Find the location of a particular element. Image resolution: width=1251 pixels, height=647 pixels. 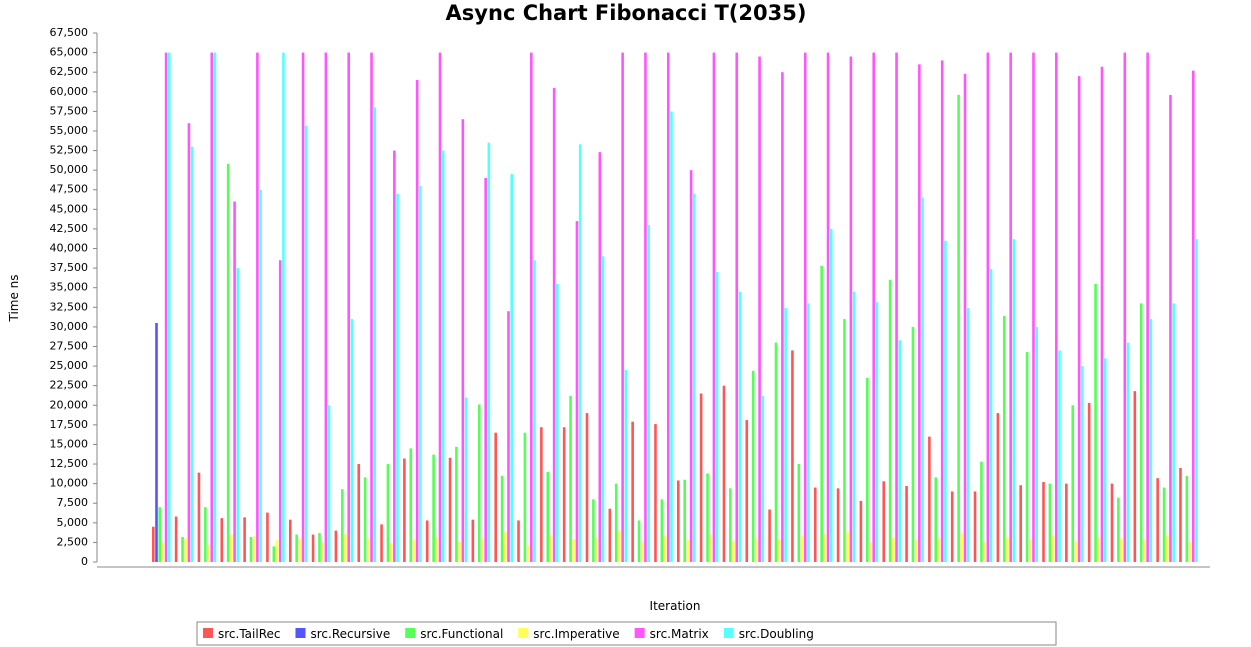

x-axis-label: Iteration is located at coordinates (675, 606).